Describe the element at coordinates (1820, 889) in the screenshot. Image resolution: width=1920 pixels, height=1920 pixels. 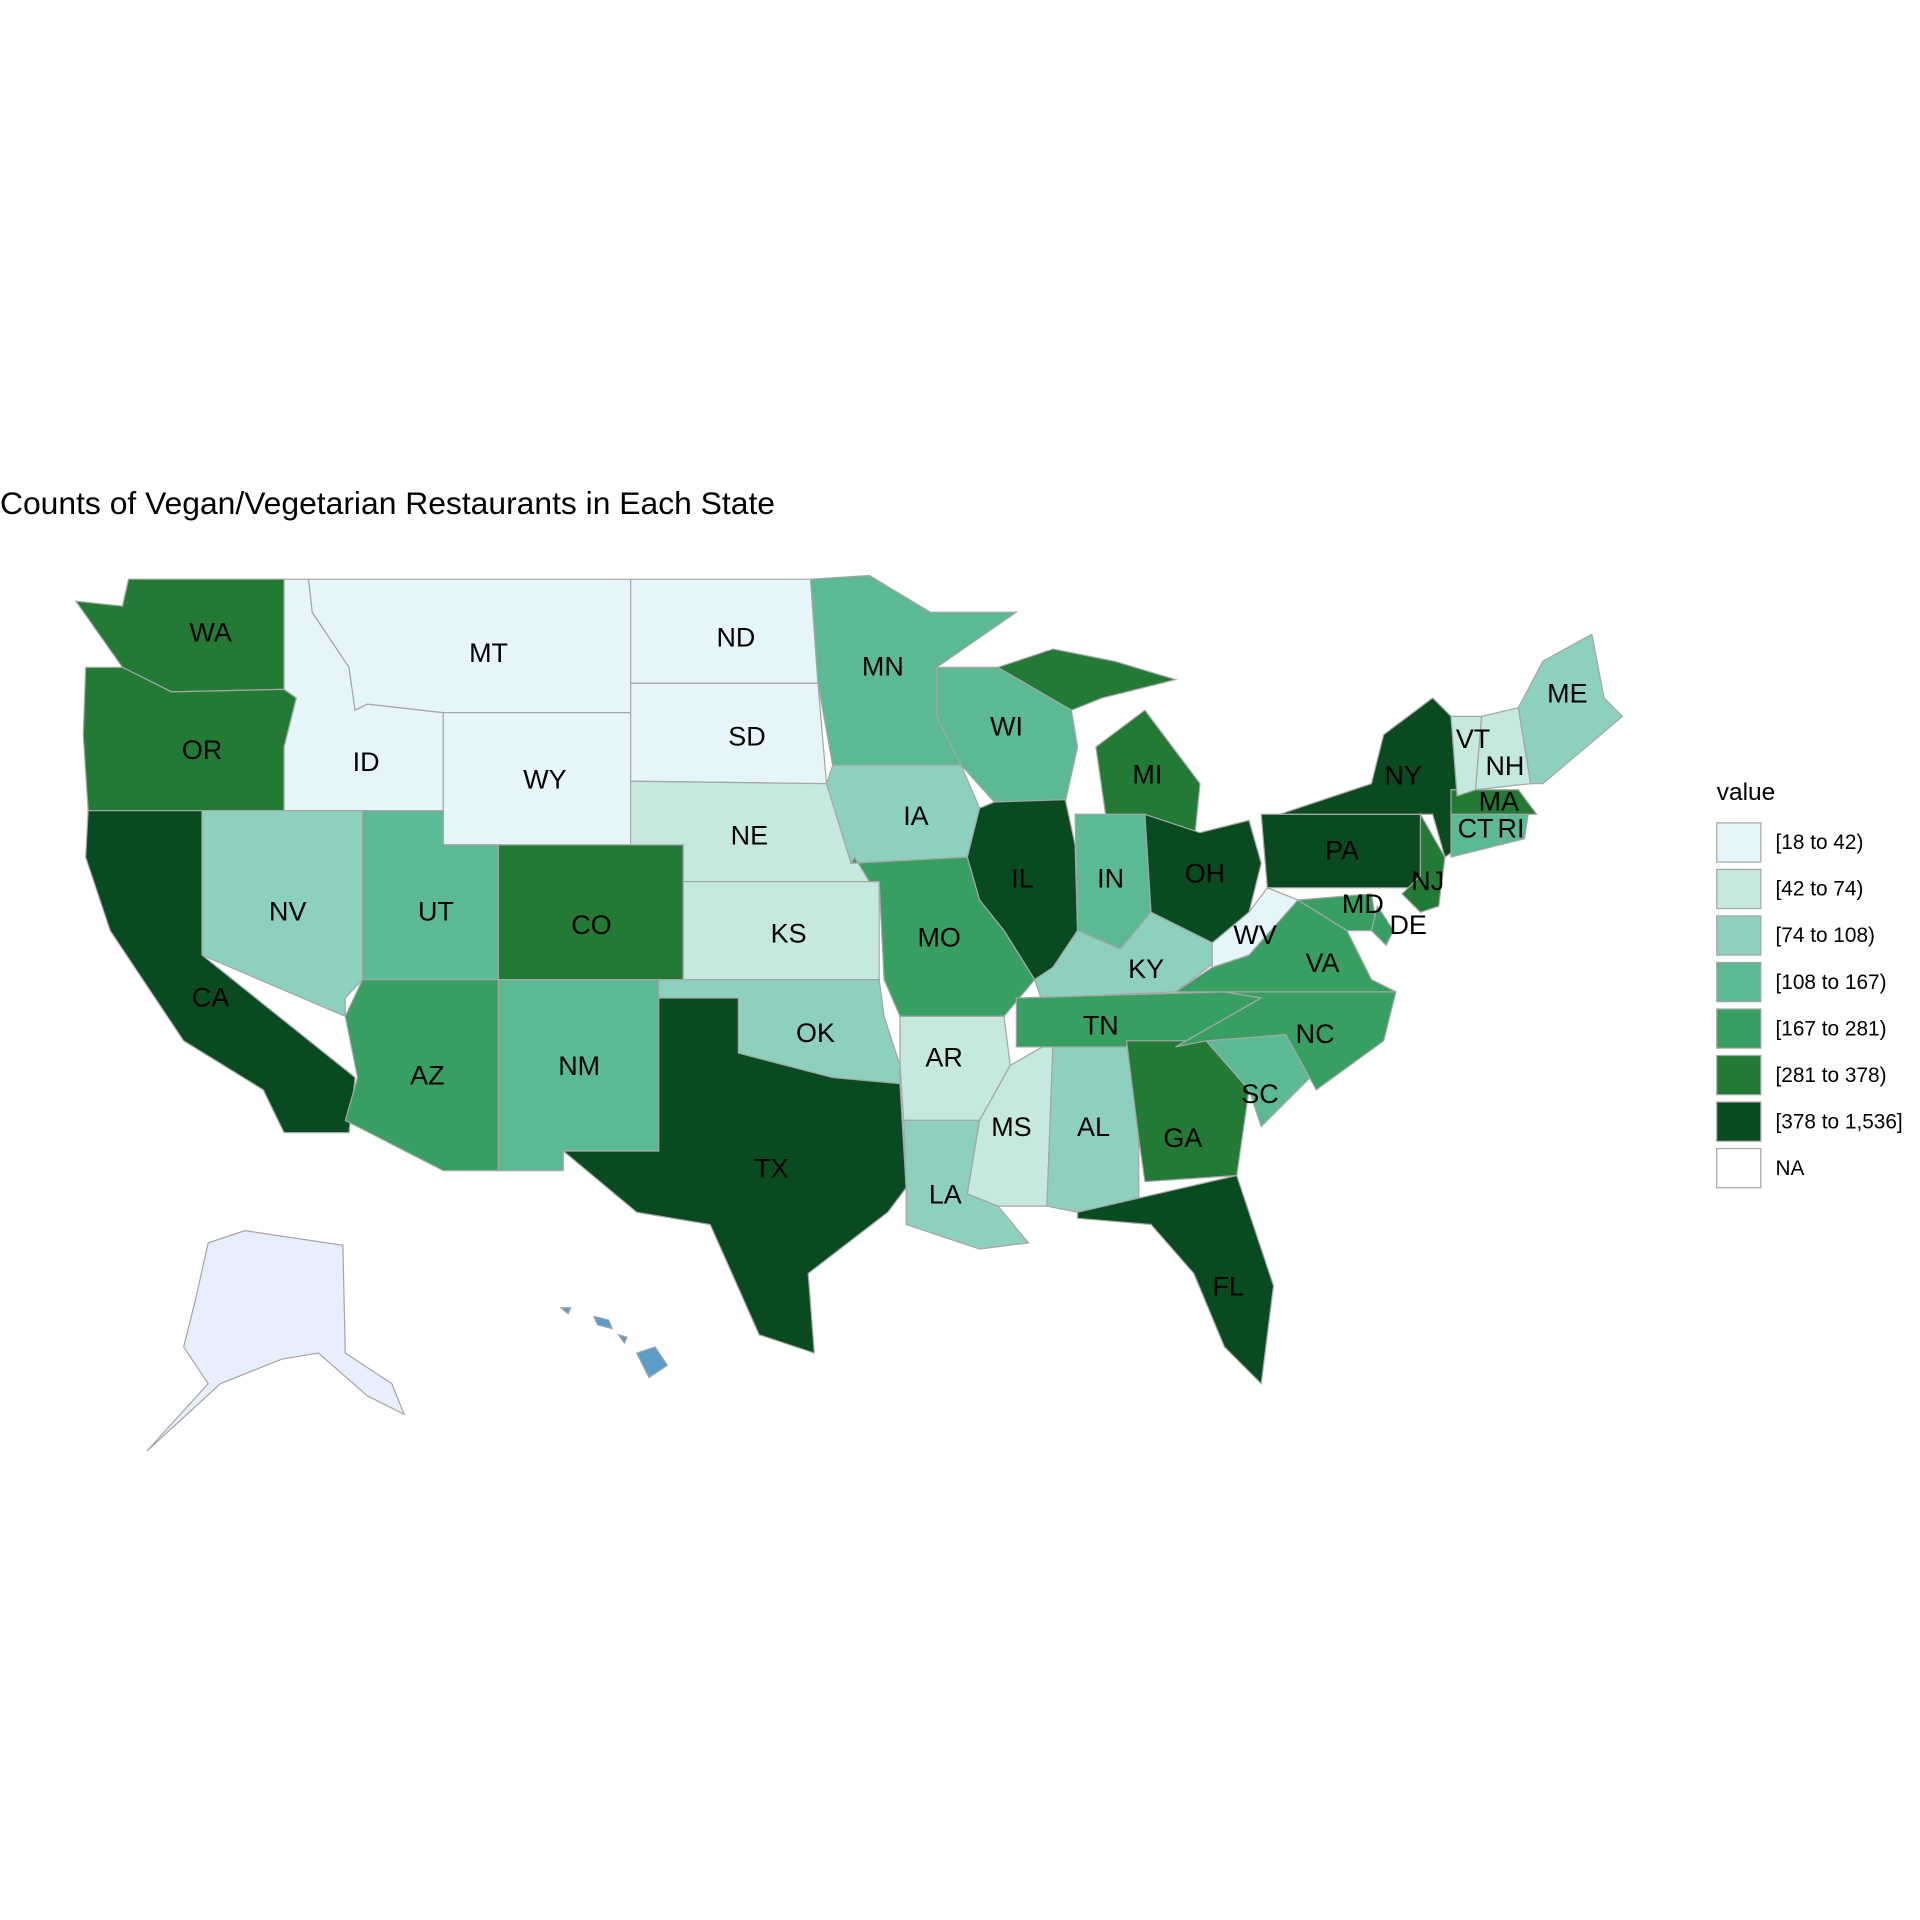
I see `legend-label: [42 to 74)` at that location.